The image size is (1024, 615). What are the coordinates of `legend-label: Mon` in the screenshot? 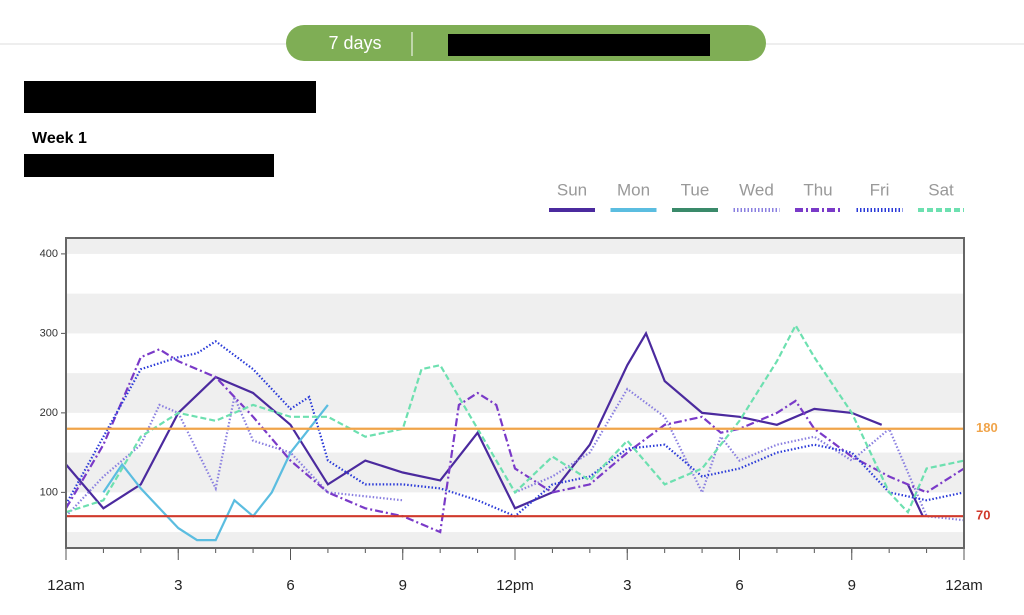 It's located at (633, 189).